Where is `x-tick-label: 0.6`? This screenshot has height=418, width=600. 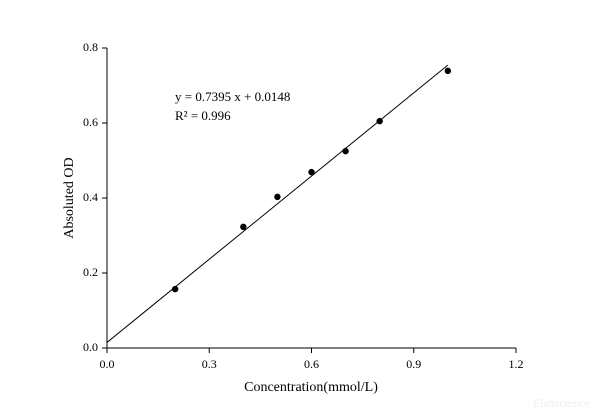 x-tick-label: 0.6 is located at coordinates (311, 364).